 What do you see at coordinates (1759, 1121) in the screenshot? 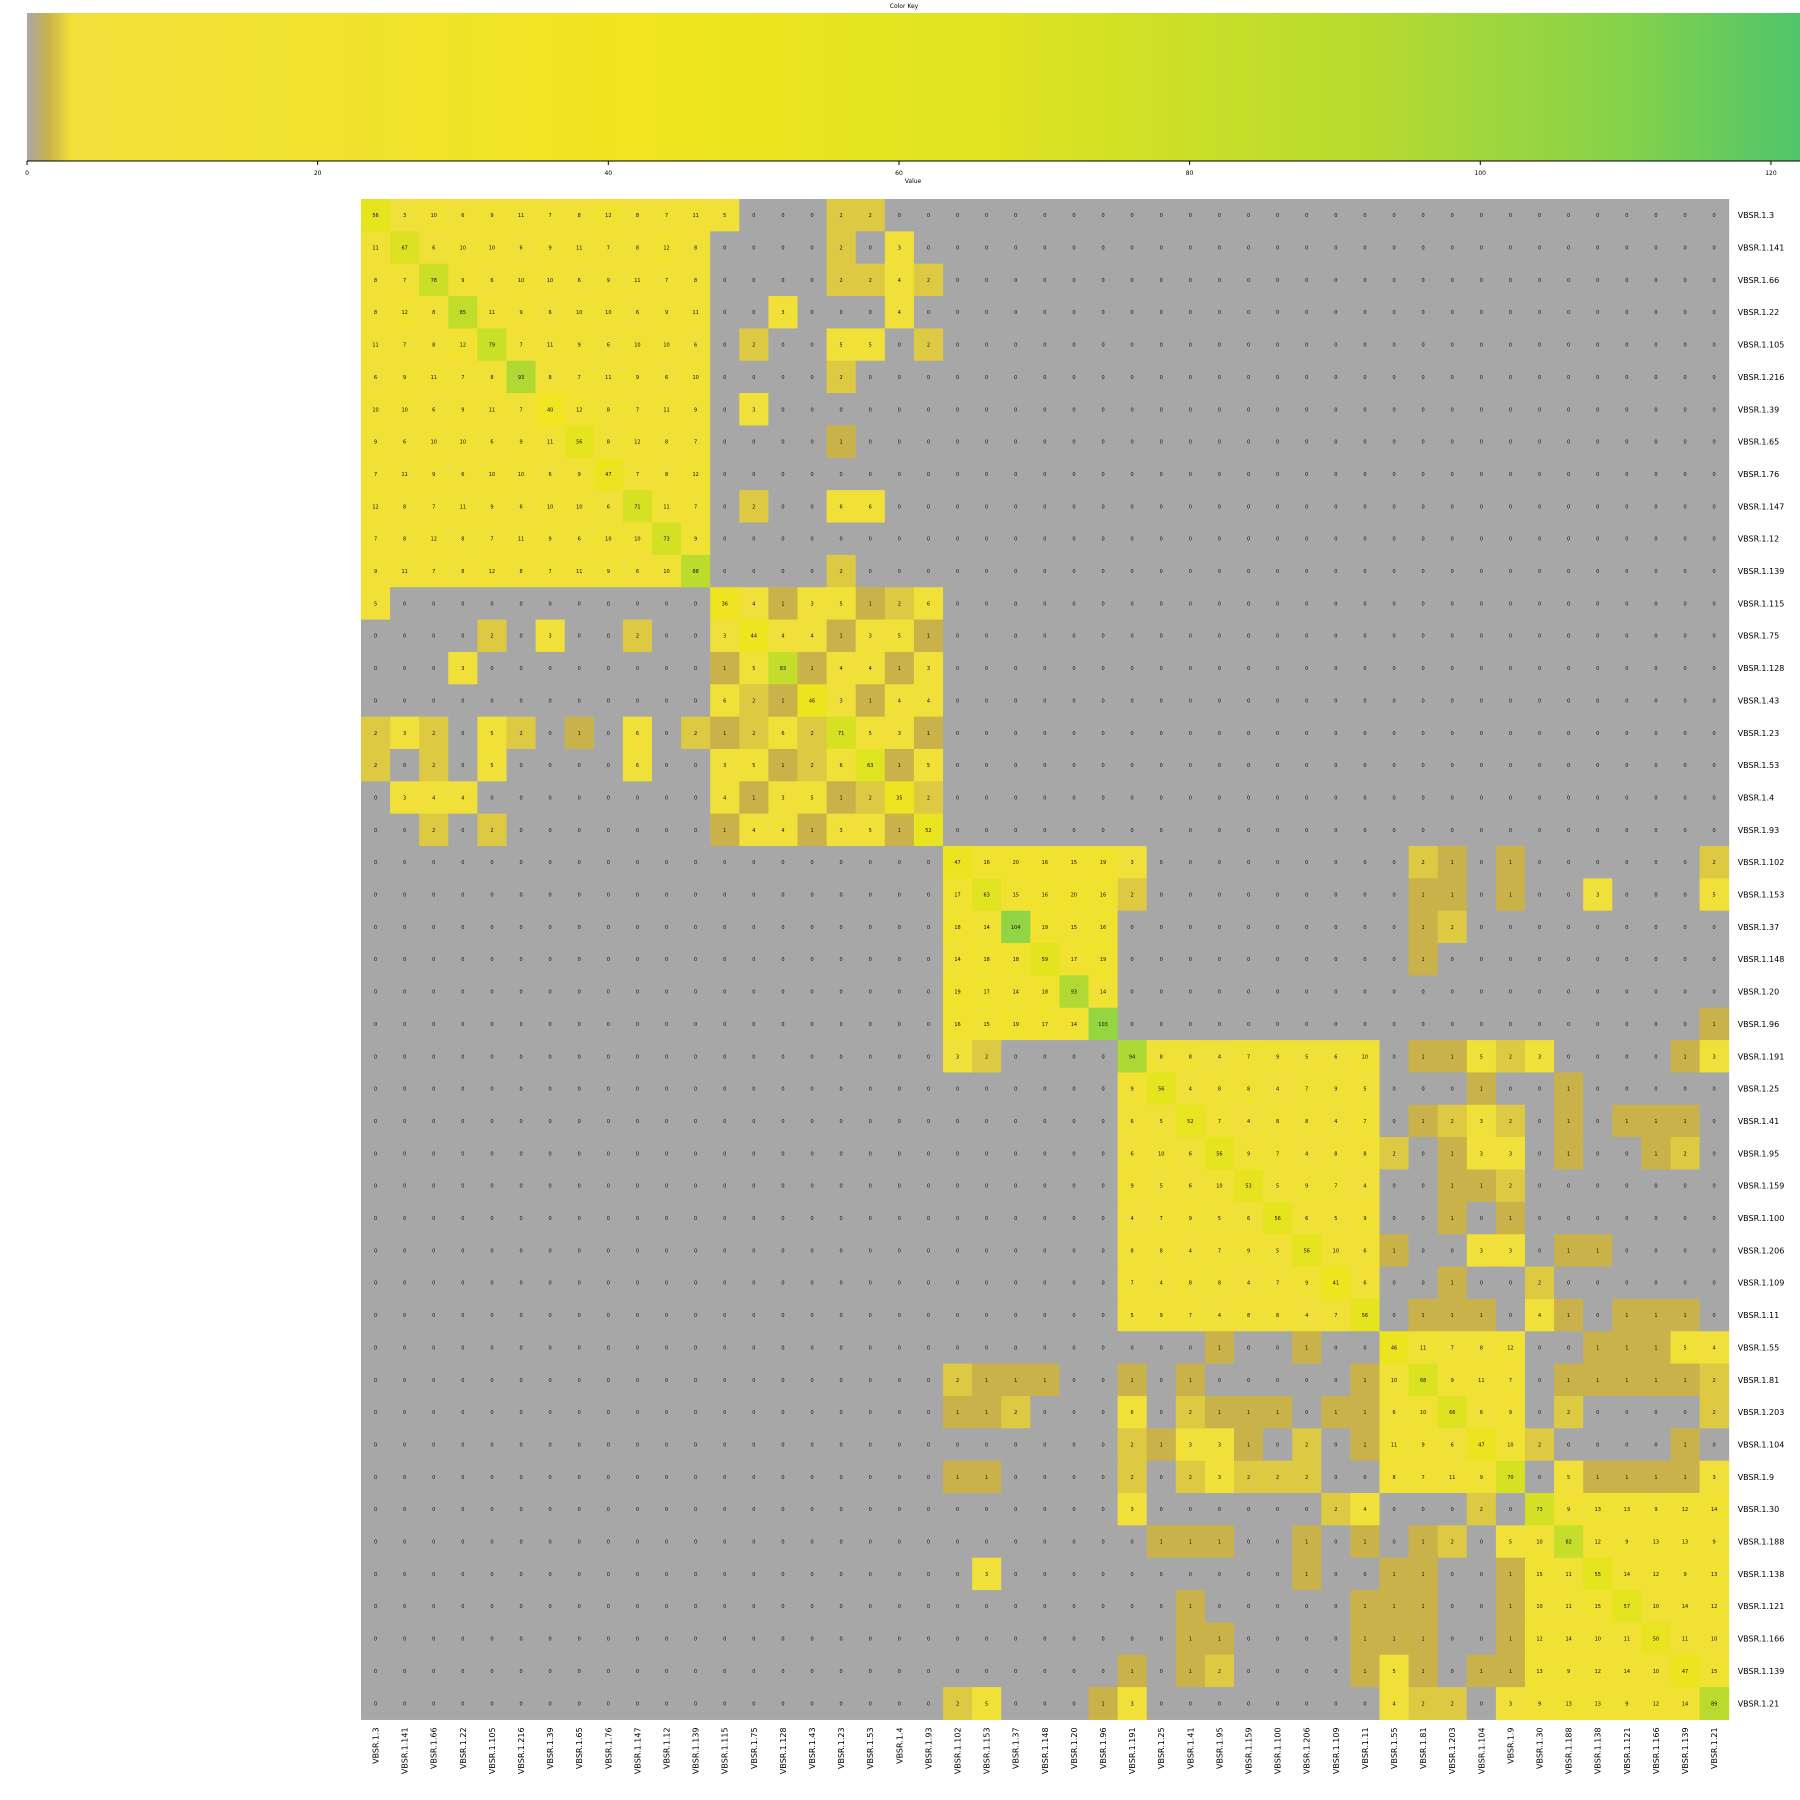
I see `row-label: VBSR.1.41` at bounding box center [1759, 1121].